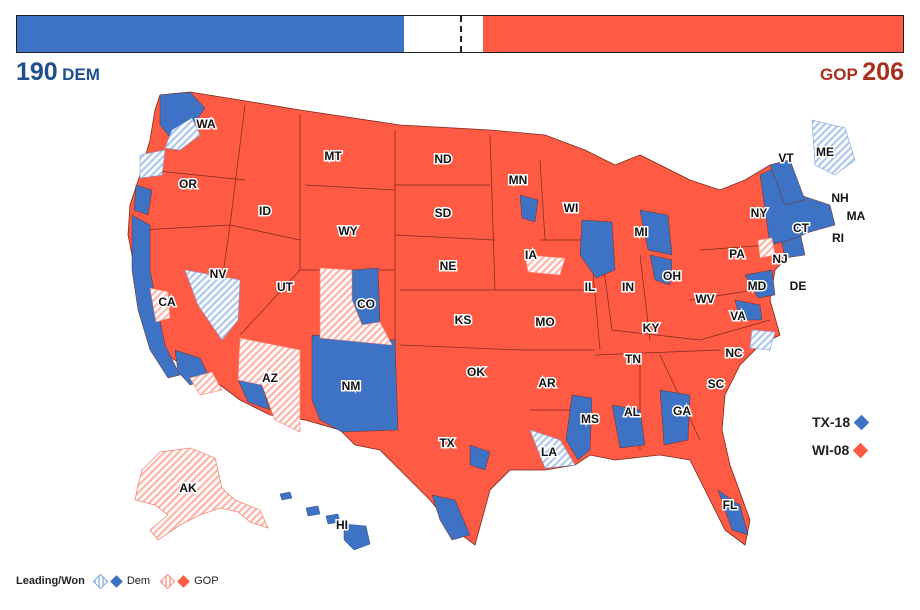  I want to click on vt-nh-dem, so click(787, 182).